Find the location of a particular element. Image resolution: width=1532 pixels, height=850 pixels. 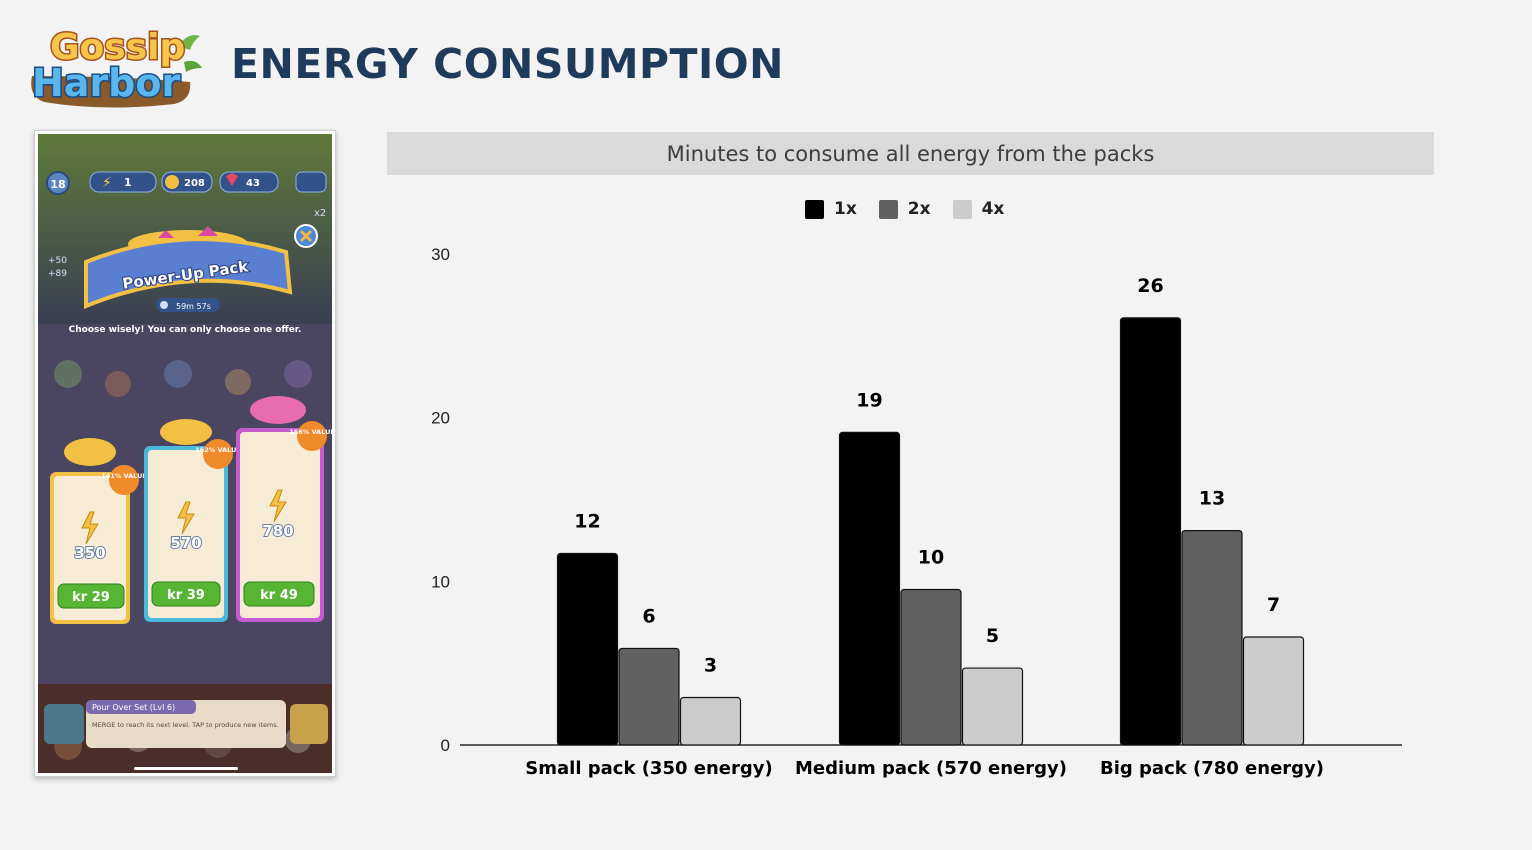

bar-value-label: 3 is located at coordinates (710, 666).